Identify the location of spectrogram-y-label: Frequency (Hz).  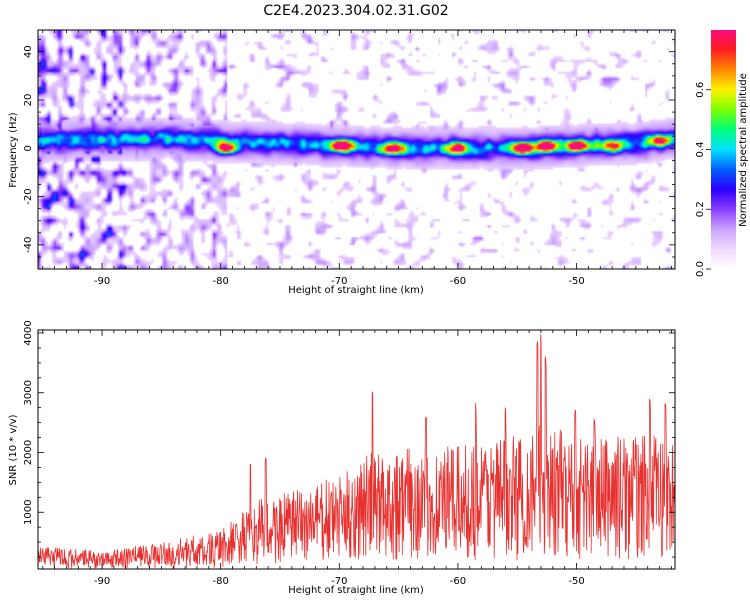
(13, 150).